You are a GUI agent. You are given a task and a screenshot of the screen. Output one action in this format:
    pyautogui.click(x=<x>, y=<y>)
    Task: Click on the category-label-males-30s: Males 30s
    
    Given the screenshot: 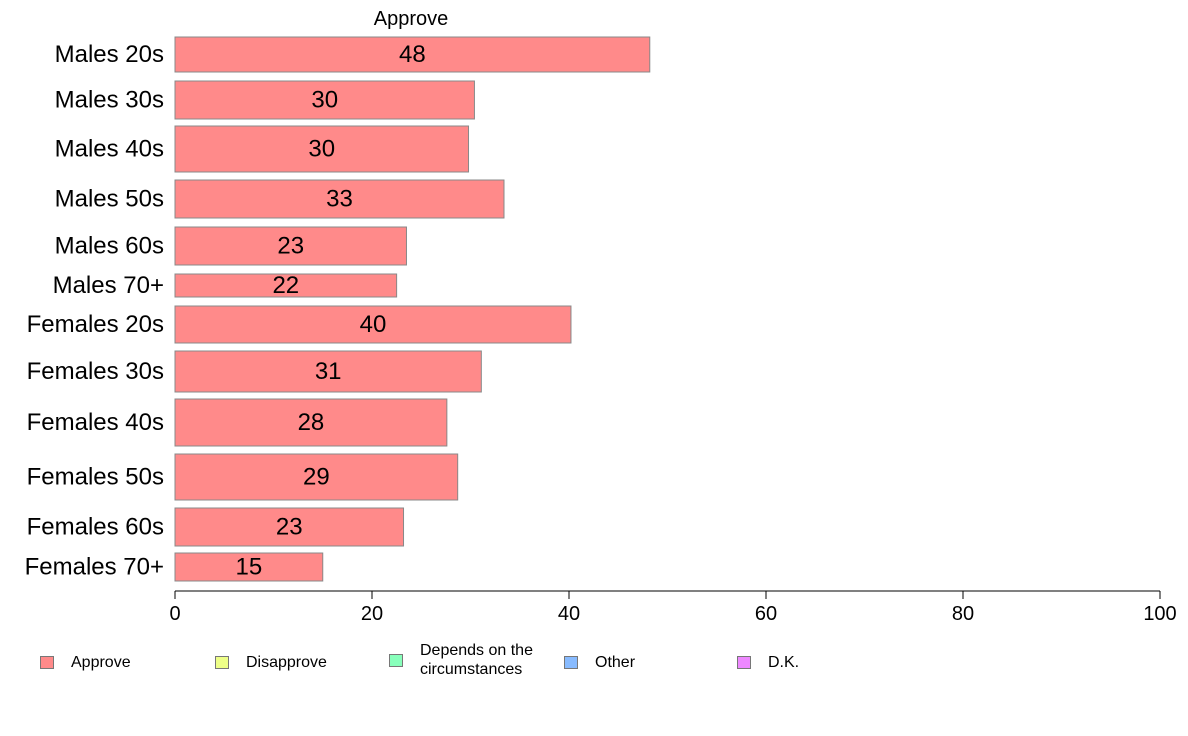 What is the action you would take?
    pyautogui.click(x=109, y=100)
    